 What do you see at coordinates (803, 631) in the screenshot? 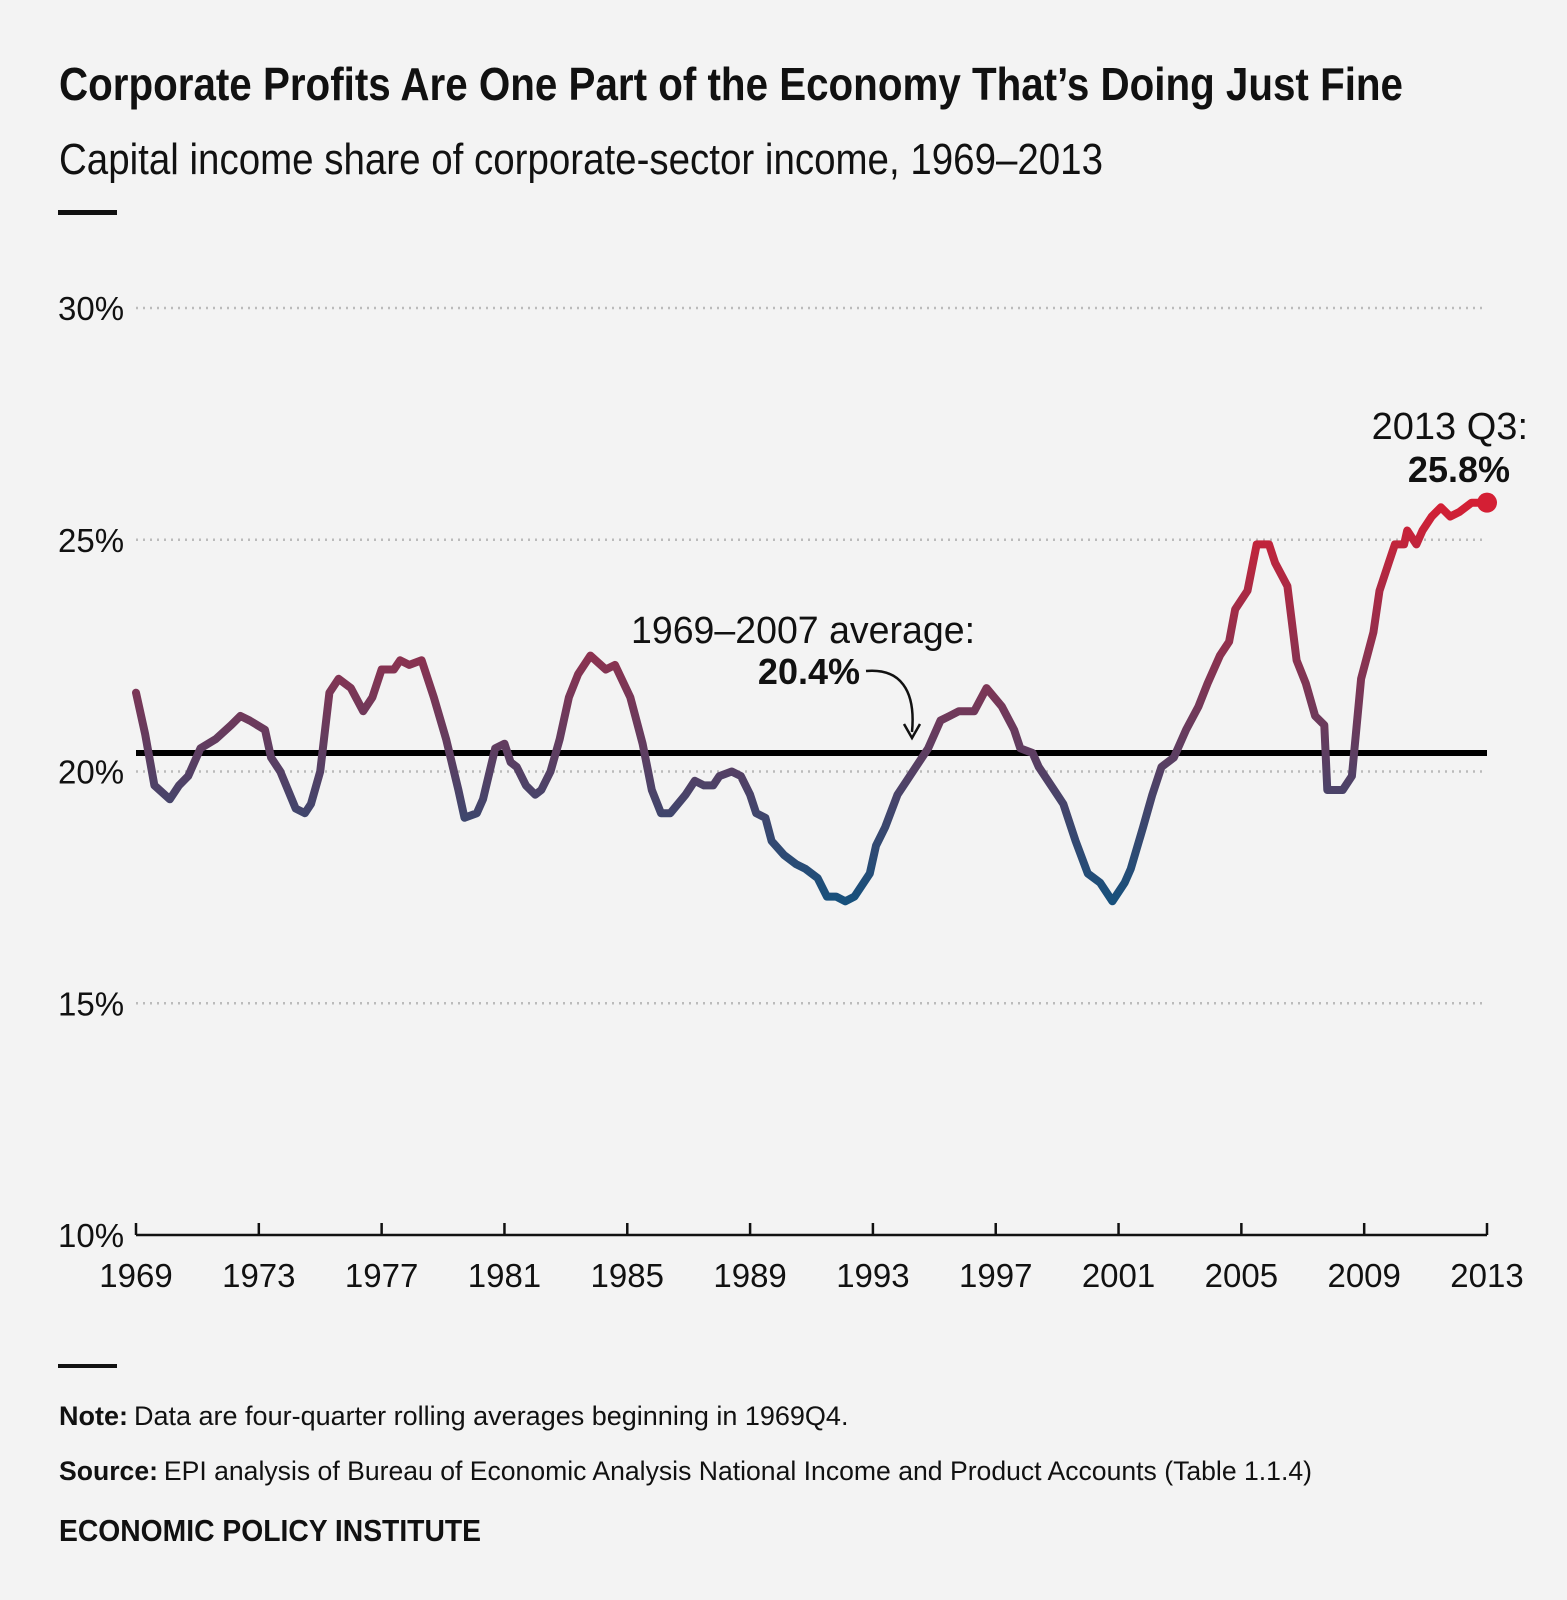
I see `average-annotation: 1969–2007 average:` at bounding box center [803, 631].